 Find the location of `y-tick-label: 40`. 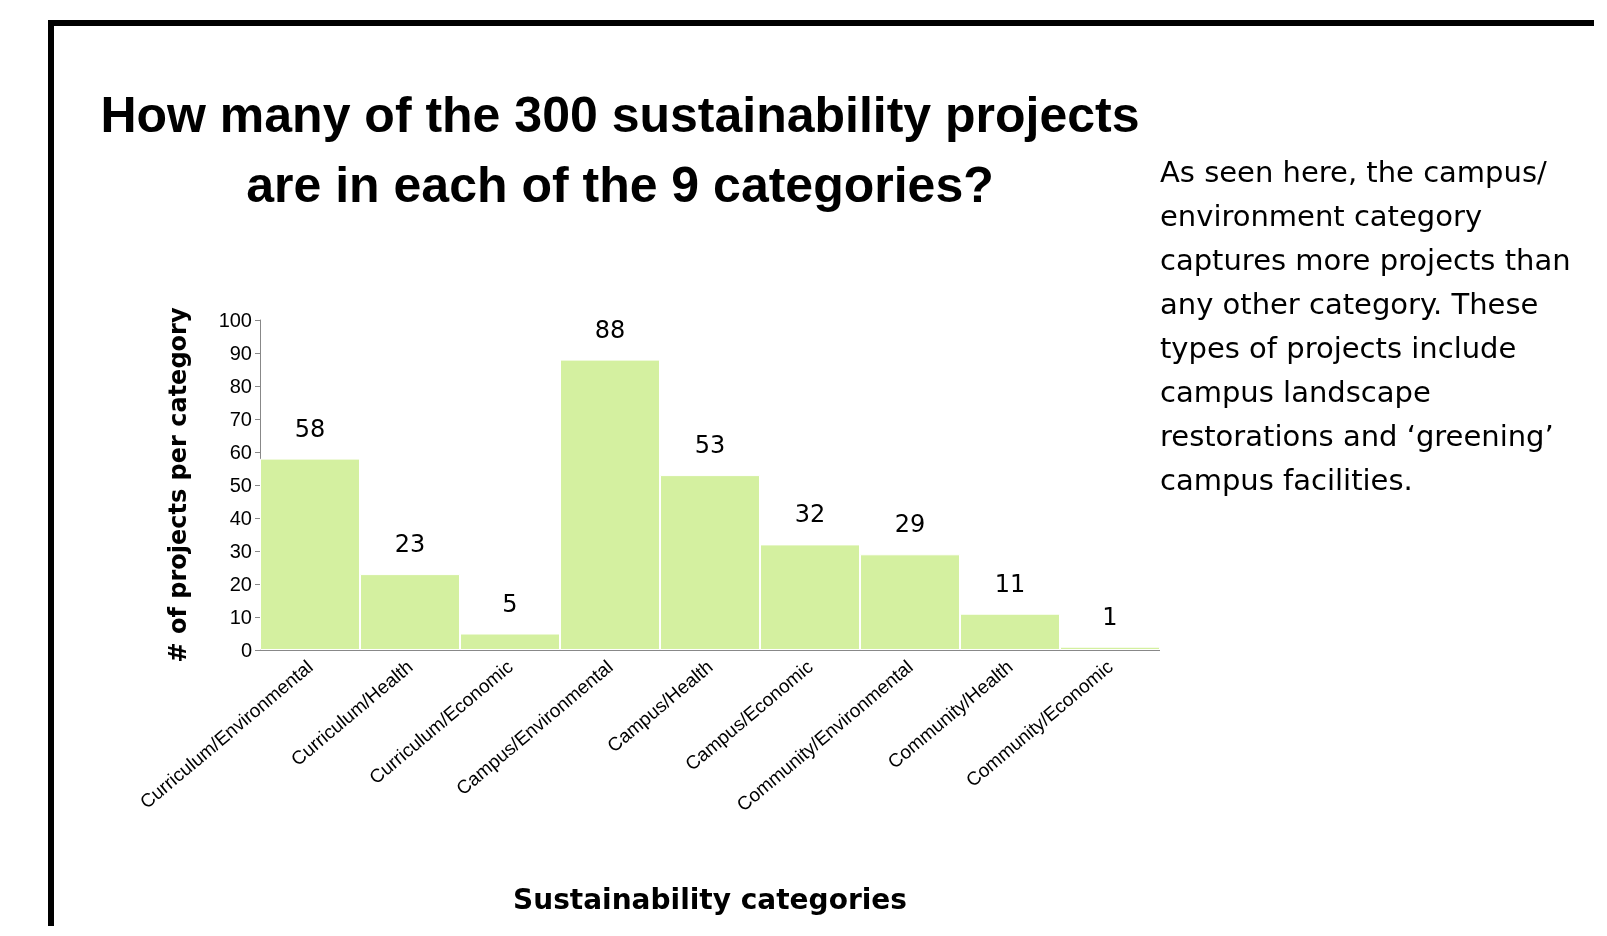

y-tick-label: 40 is located at coordinates (240, 518).